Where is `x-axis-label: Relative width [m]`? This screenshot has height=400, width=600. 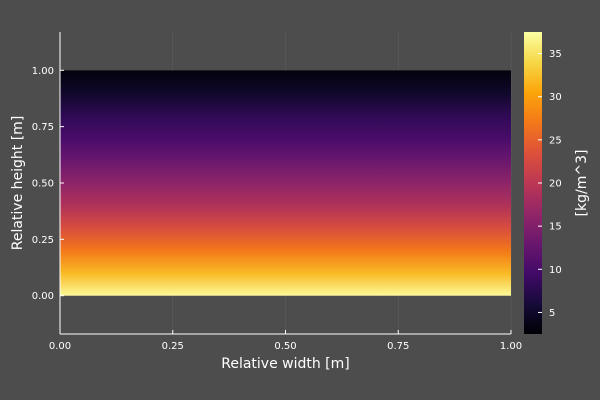
x-axis-label: Relative width [m] is located at coordinates (285, 364).